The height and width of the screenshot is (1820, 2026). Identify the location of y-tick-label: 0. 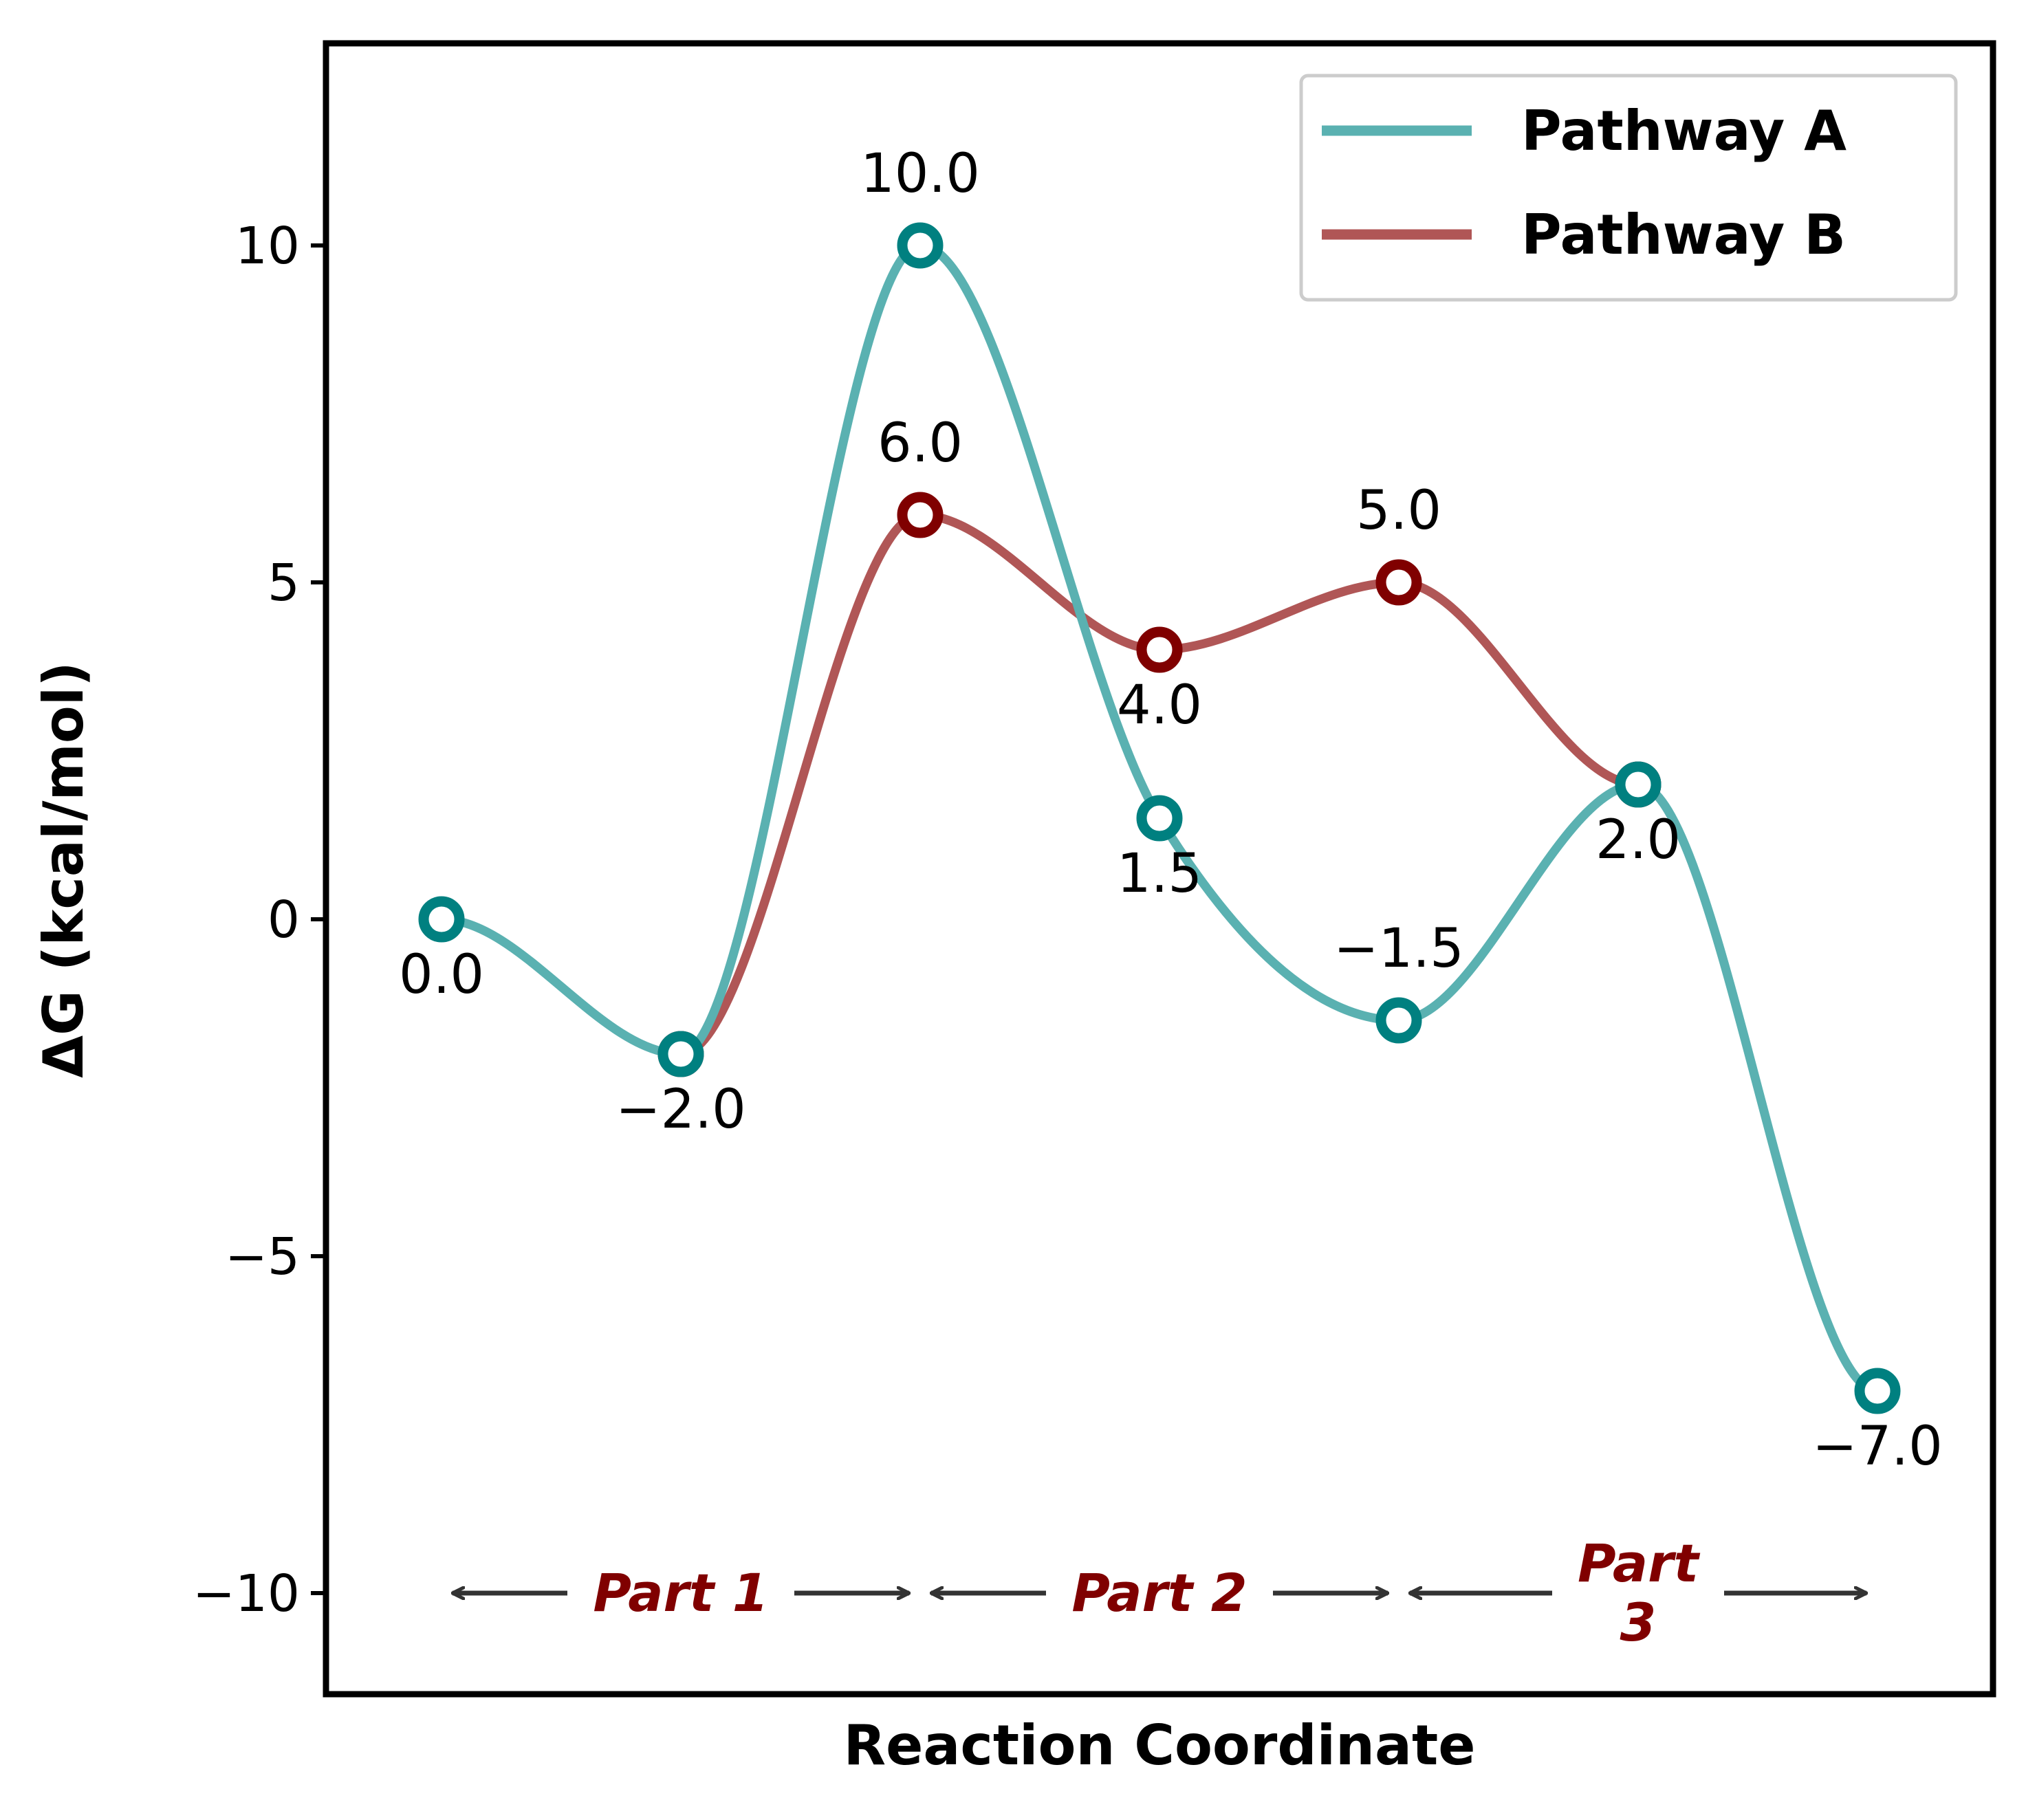
(284, 920).